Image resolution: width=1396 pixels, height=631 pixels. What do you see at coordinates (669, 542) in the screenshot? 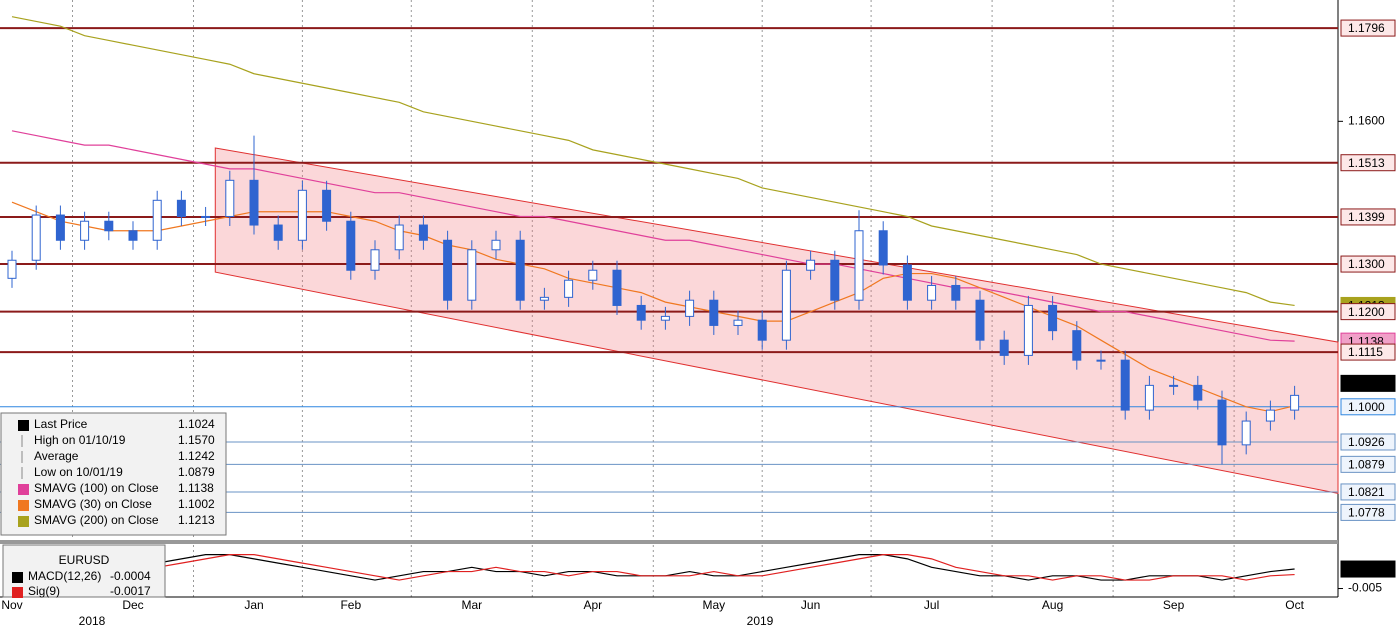
I see `panel-separator` at bounding box center [669, 542].